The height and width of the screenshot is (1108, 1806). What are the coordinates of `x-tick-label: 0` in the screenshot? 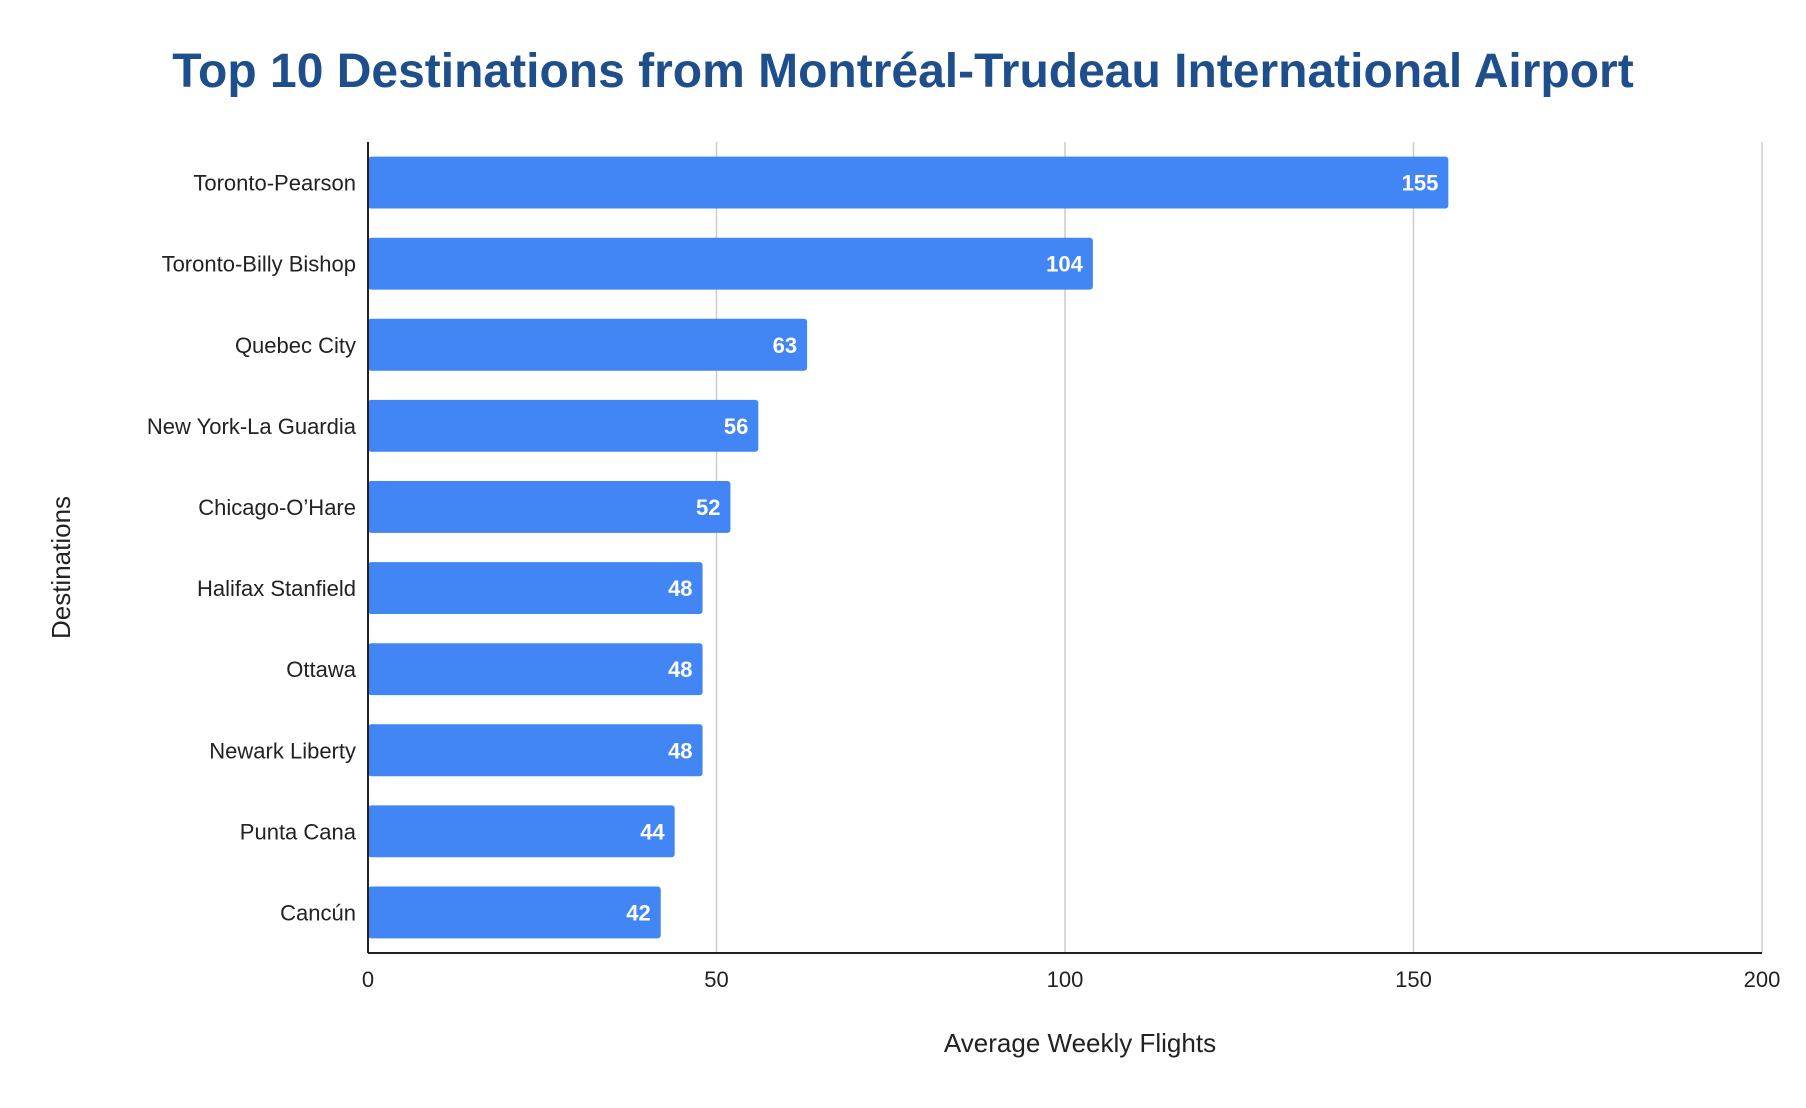 It's located at (368, 979).